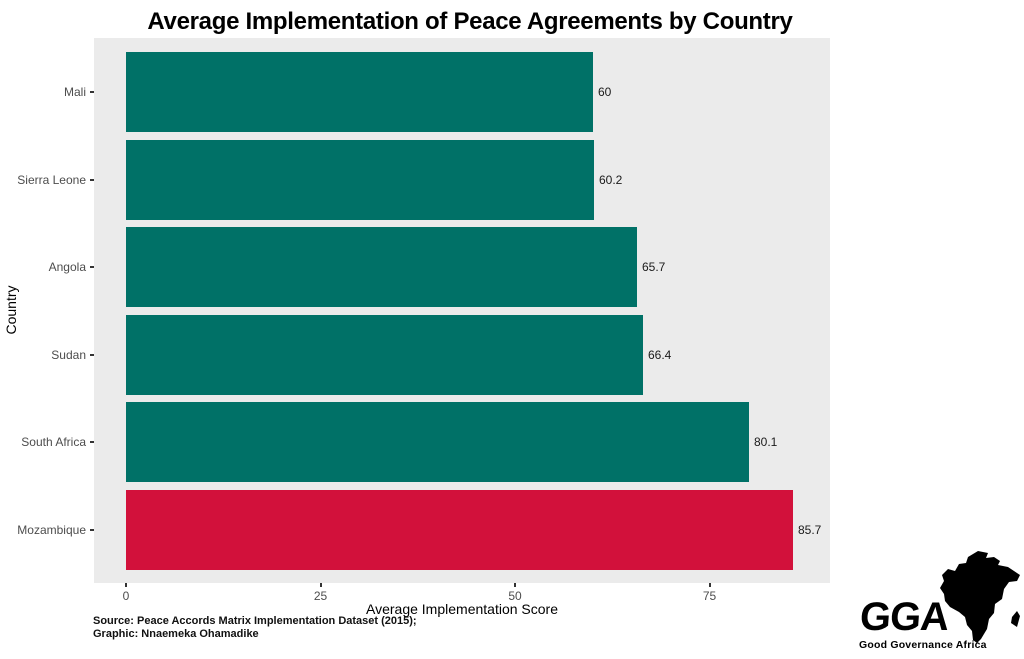 This screenshot has height=659, width=1024. What do you see at coordinates (92, 354) in the screenshot?
I see `y-tick-sudan` at bounding box center [92, 354].